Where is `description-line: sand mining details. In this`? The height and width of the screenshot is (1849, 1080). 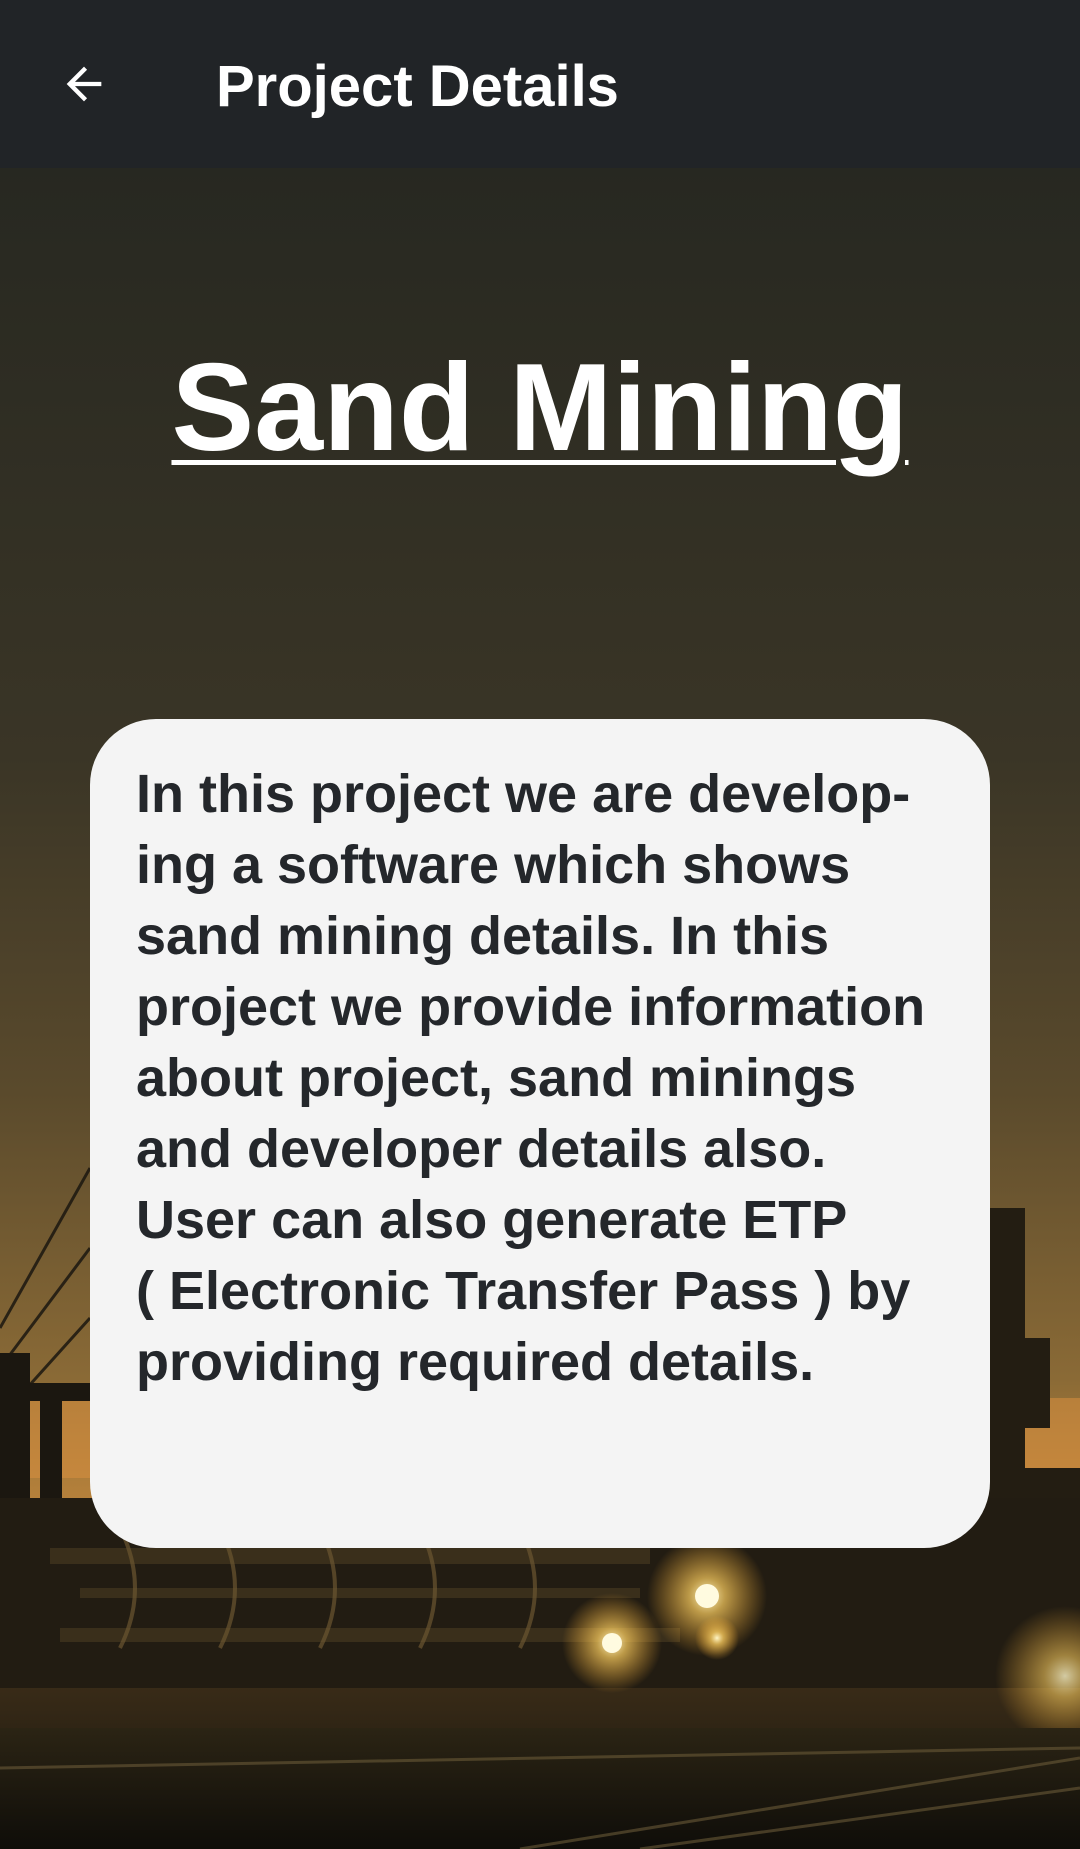 description-line: sand mining details. In this is located at coordinates (483, 936).